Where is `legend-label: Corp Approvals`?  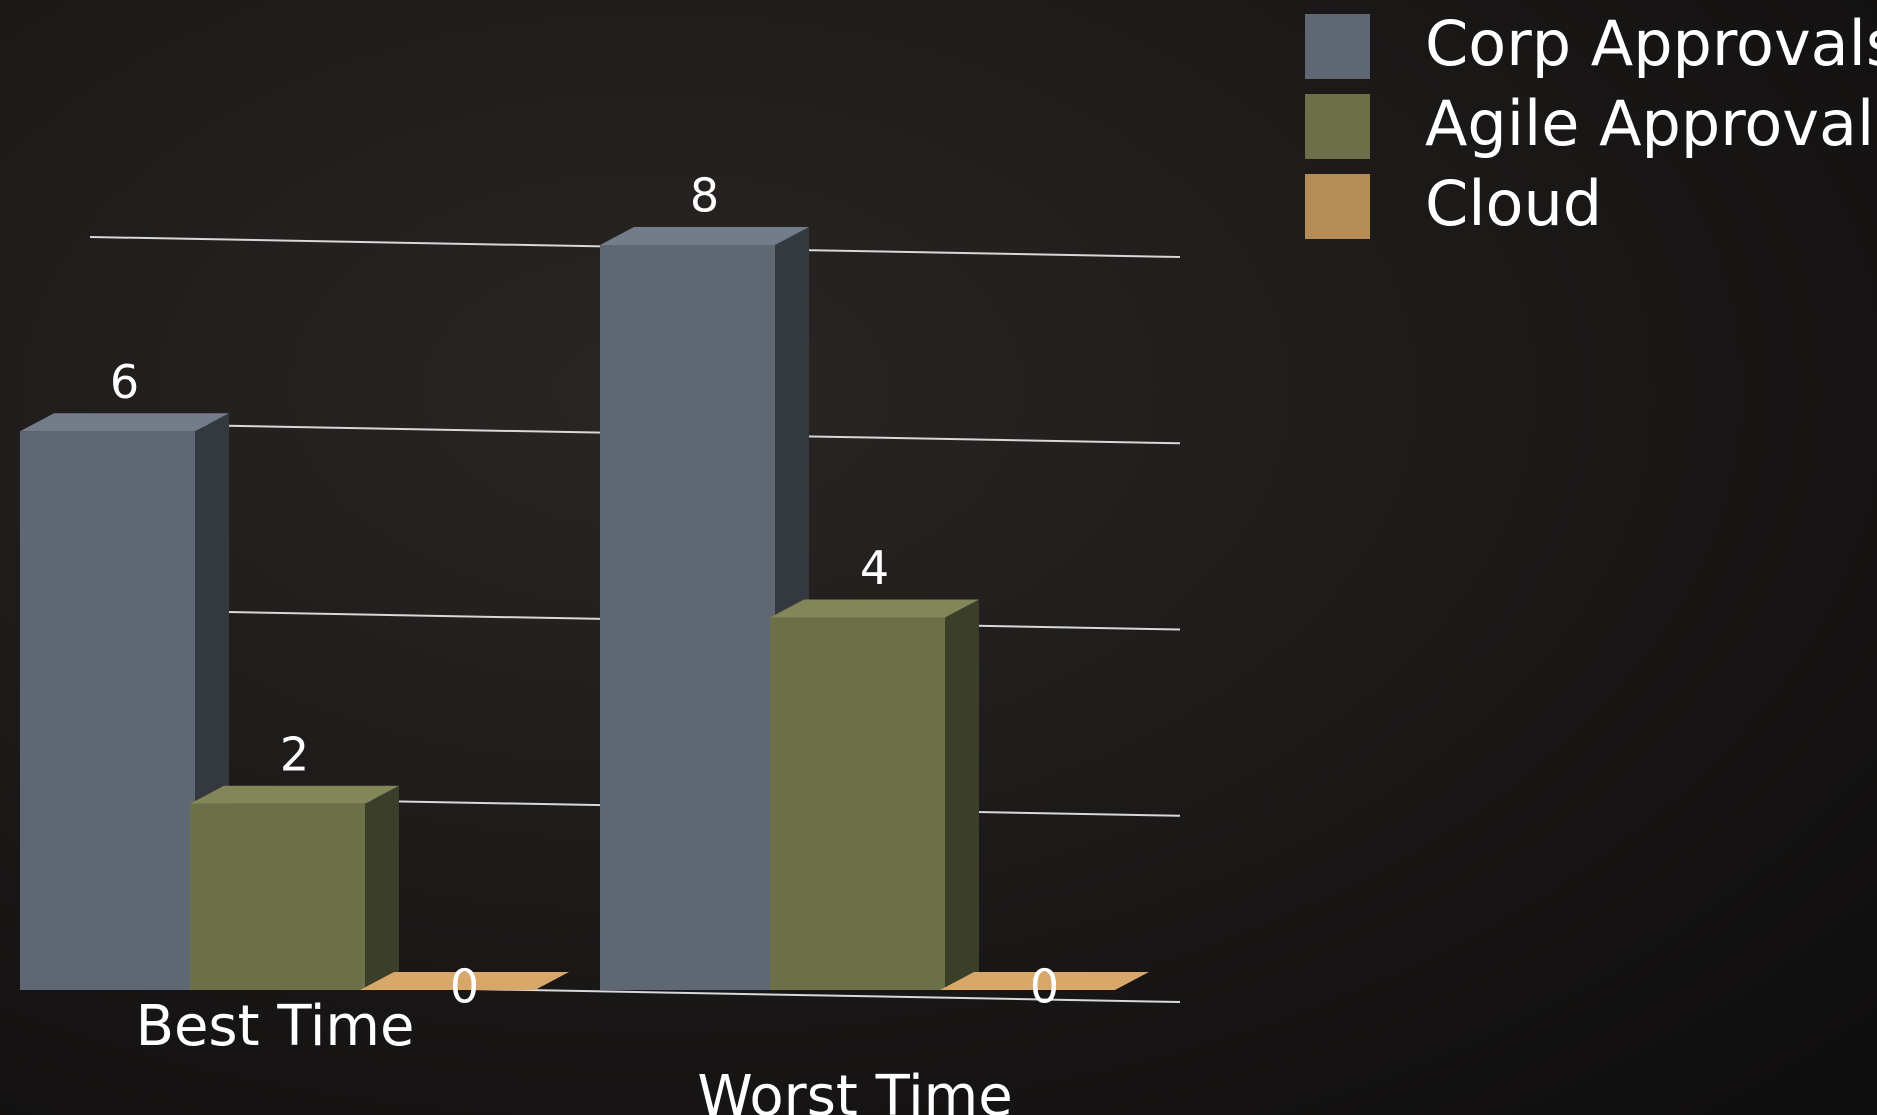 legend-label: Corp Approvals is located at coordinates (1651, 43).